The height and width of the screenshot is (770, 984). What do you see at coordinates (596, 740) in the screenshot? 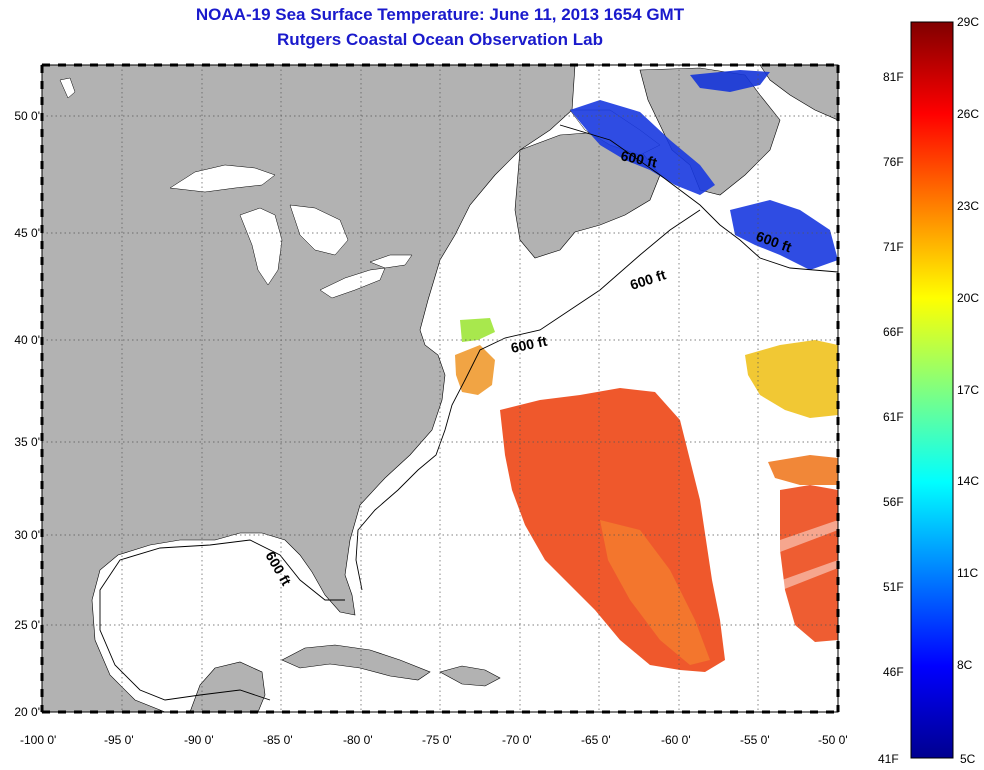
I see `lon-label: -65 0'` at bounding box center [596, 740].